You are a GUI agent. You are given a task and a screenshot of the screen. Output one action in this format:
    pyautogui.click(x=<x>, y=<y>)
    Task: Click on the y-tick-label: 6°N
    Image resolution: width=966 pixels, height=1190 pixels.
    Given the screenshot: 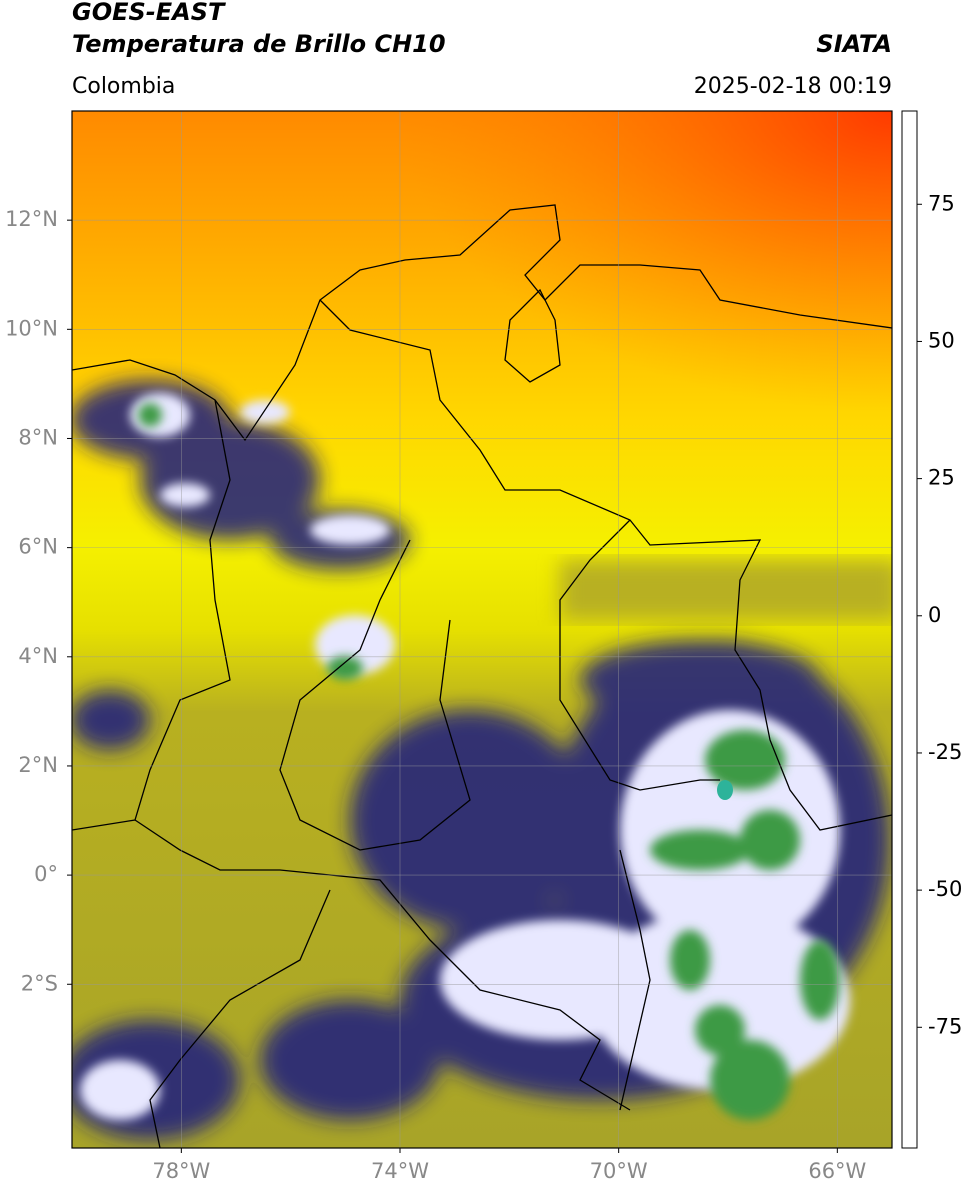 What is the action you would take?
    pyautogui.click(x=38, y=547)
    